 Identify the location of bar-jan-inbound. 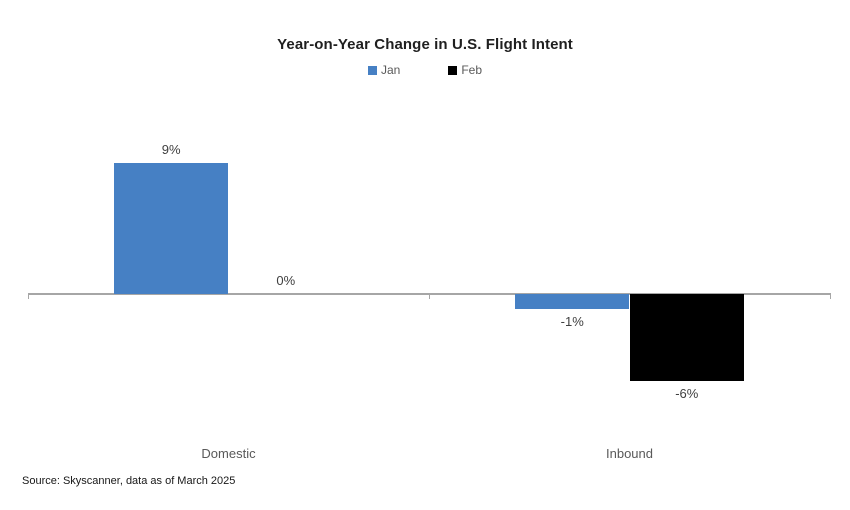
(572, 301).